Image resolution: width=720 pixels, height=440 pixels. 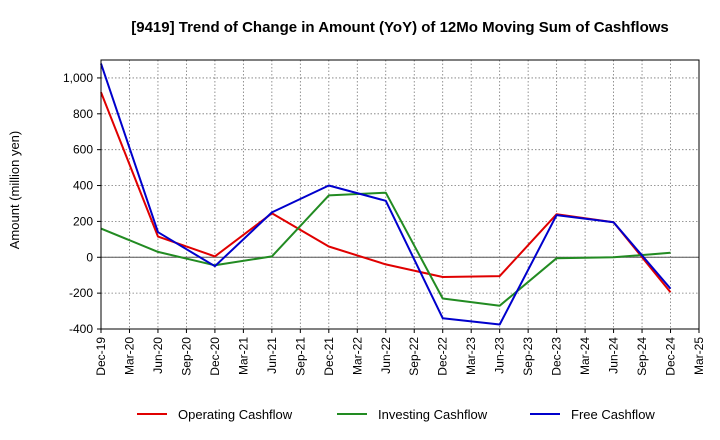 I want to click on y-tick-label: -200, so click(x=81, y=293).